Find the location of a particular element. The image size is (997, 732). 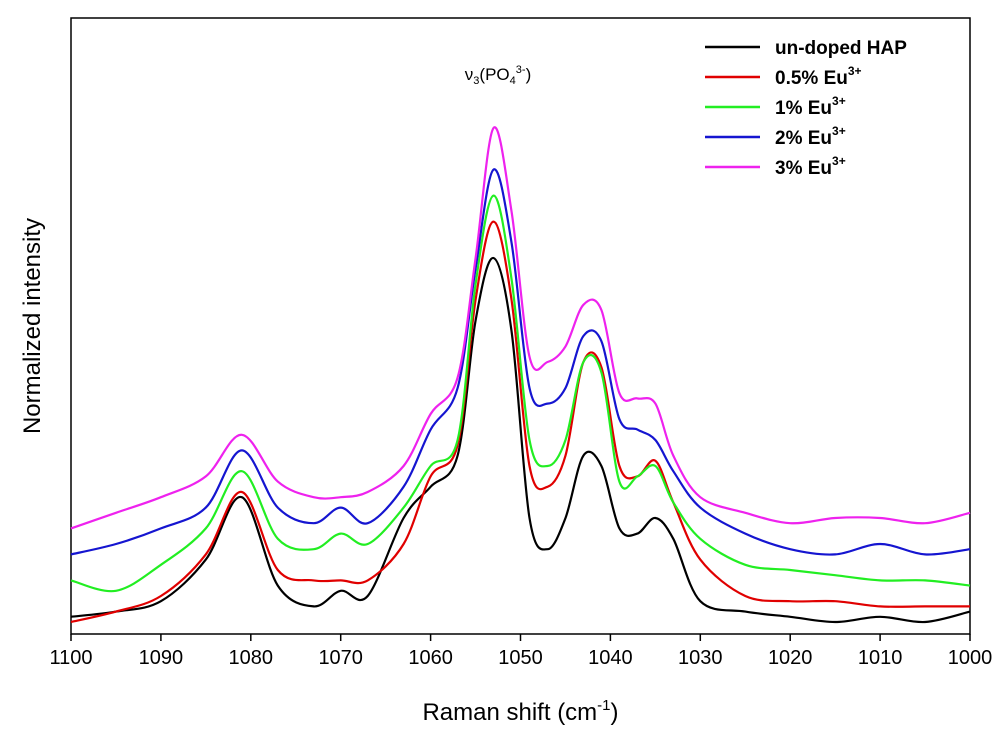

annotation-end: ) is located at coordinates (529, 74).